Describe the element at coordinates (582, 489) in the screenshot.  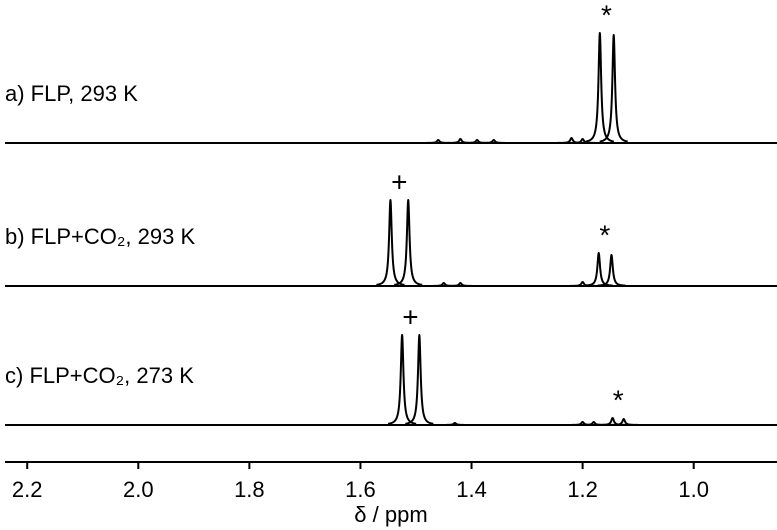
I see `x-tick-label: 1.2` at that location.